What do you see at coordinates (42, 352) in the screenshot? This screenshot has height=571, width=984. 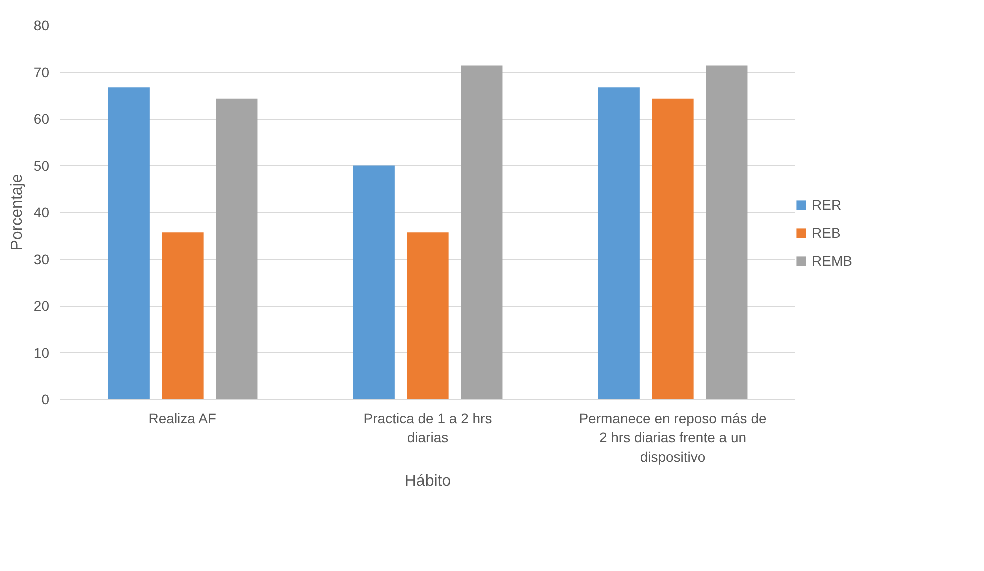 I see `y-tick-label: 10` at bounding box center [42, 352].